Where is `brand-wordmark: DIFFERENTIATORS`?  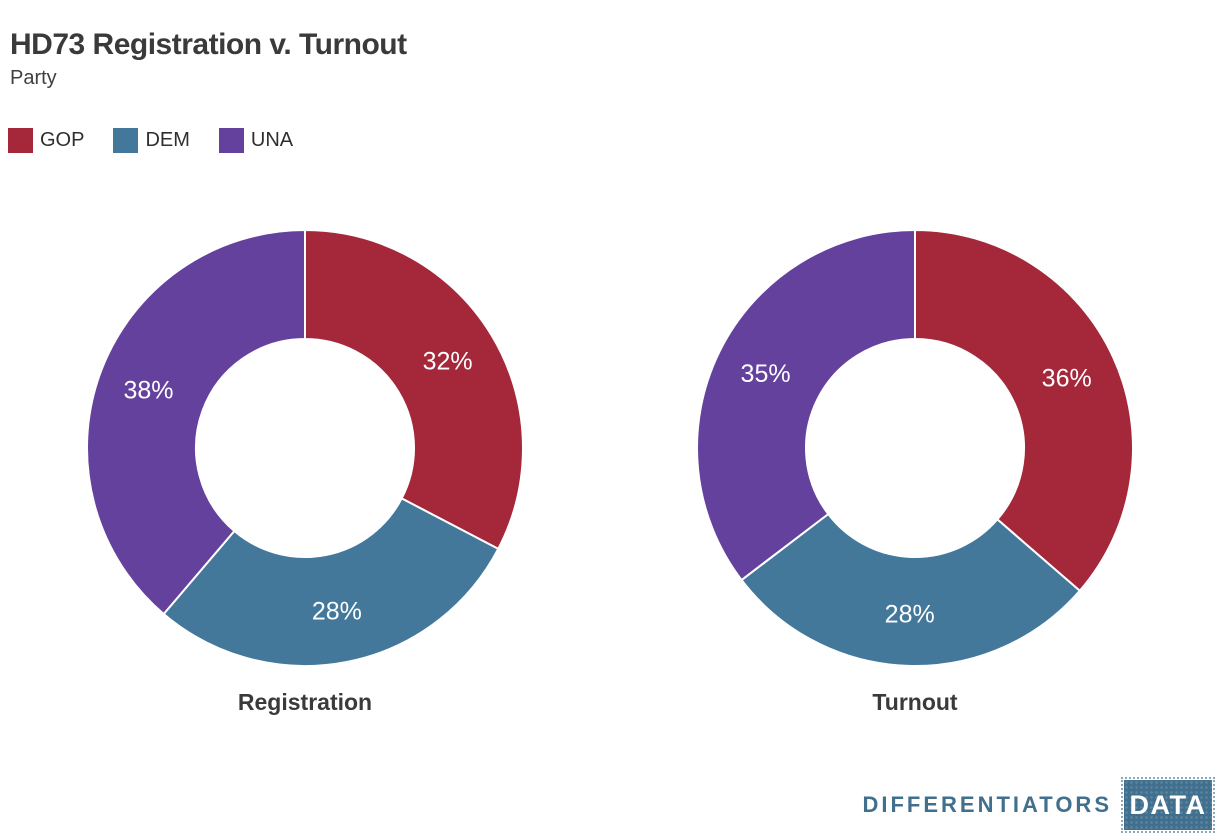 brand-wordmark: DIFFERENTIATORS is located at coordinates (987, 804).